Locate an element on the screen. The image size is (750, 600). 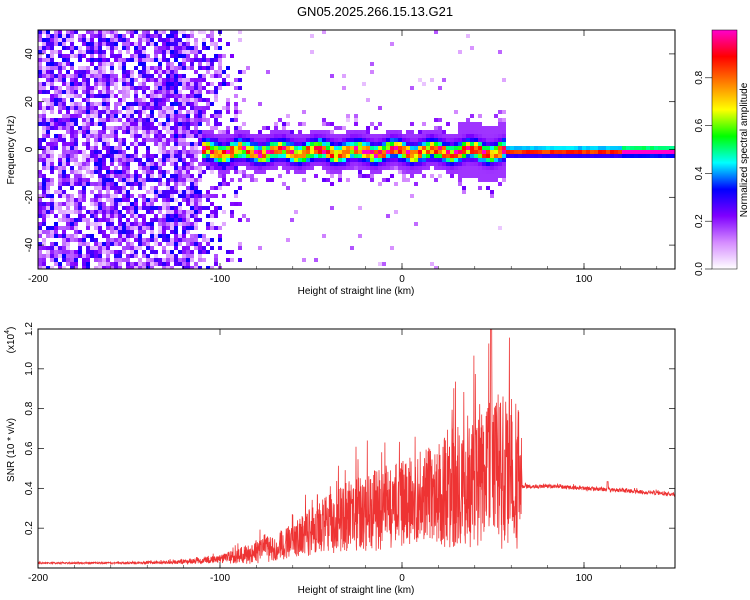
snr-y-multiplier-exp: 4 is located at coordinates (7, 332).